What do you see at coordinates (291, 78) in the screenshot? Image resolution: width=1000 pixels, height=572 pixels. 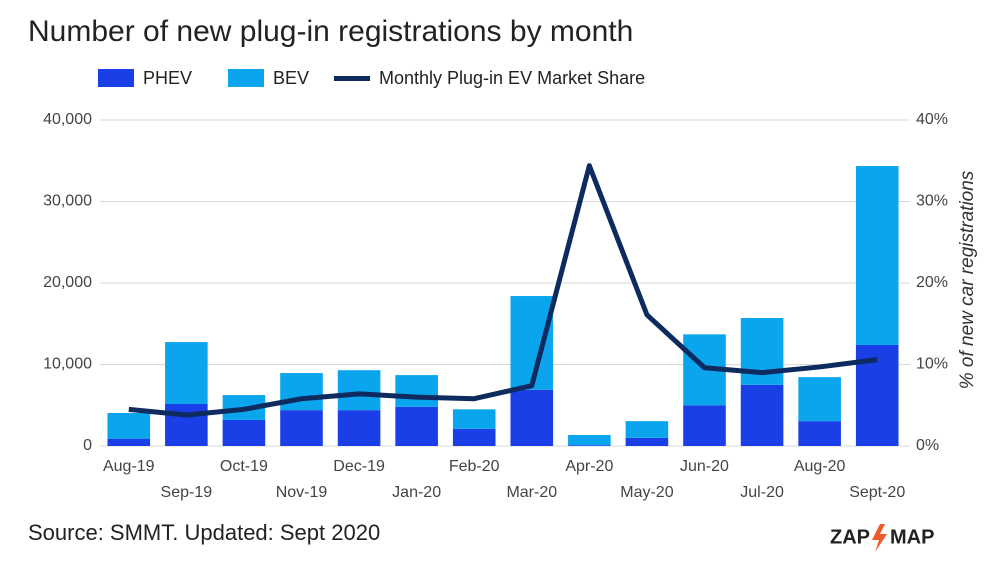 I see `legend-label: BEV` at bounding box center [291, 78].